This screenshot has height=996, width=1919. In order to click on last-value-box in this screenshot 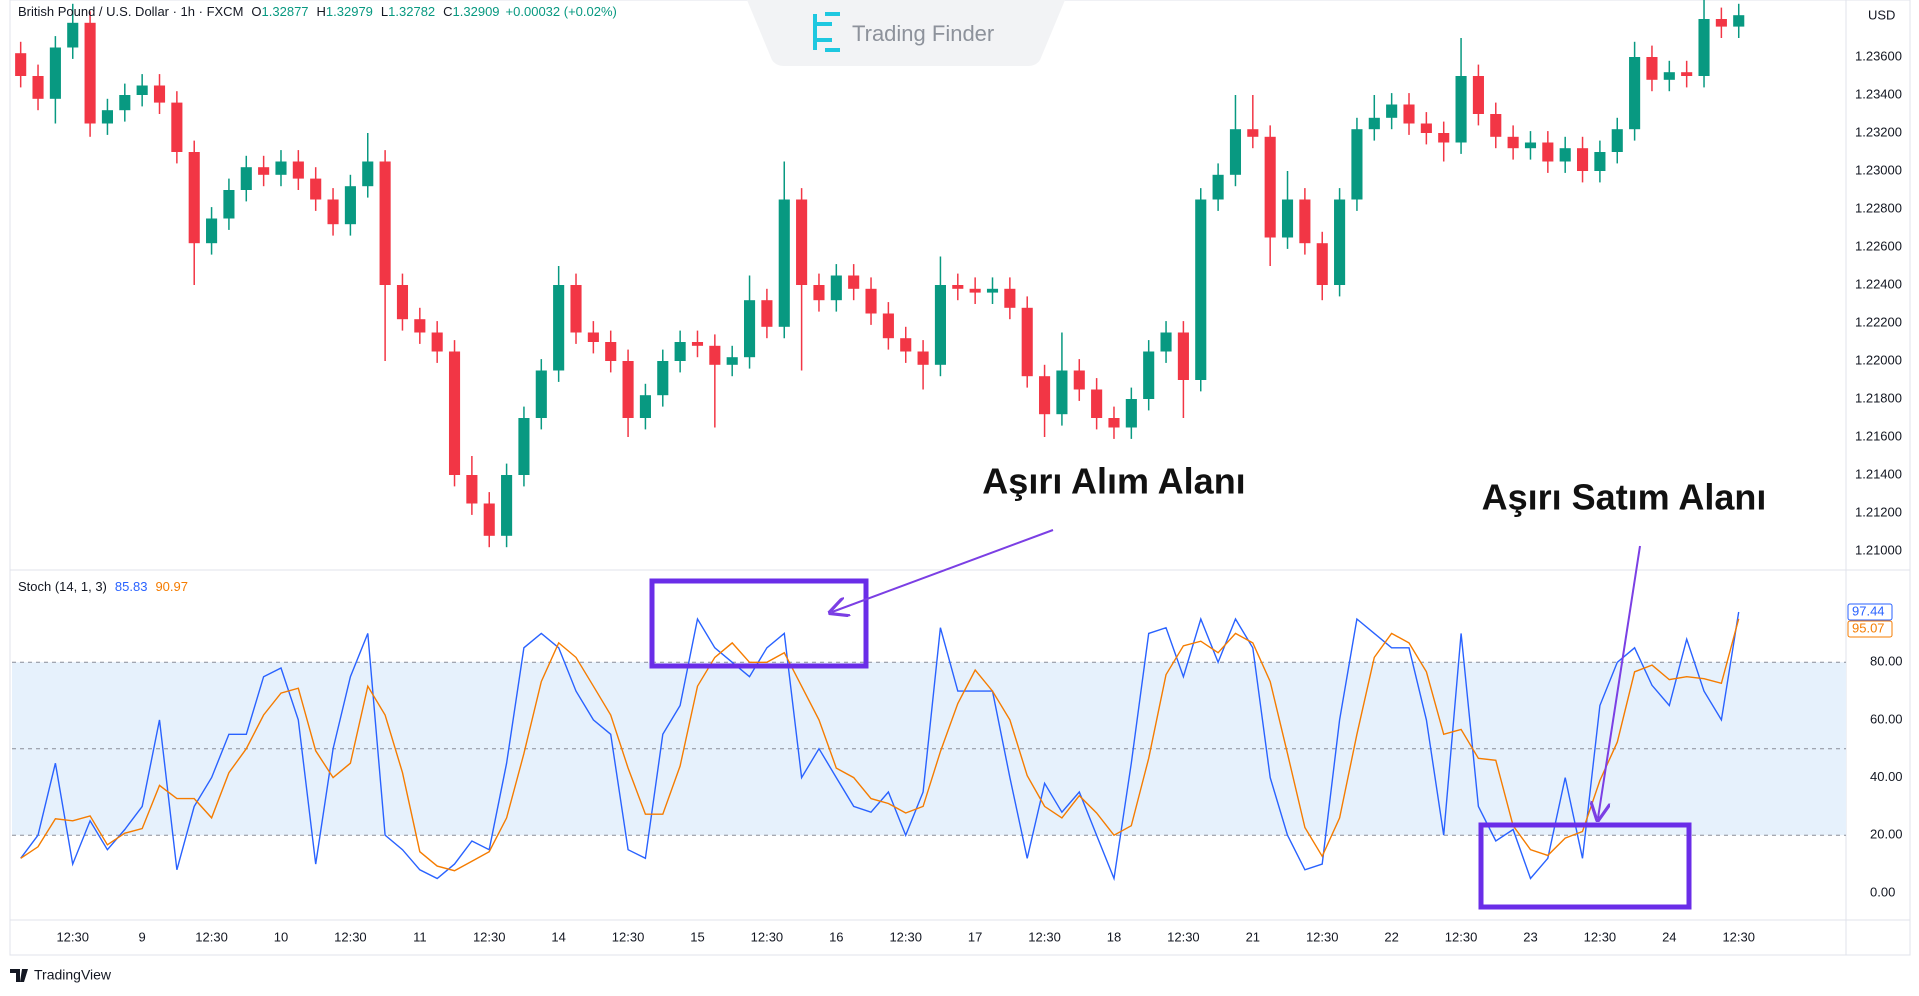, I will do `click(1870, 629)`.